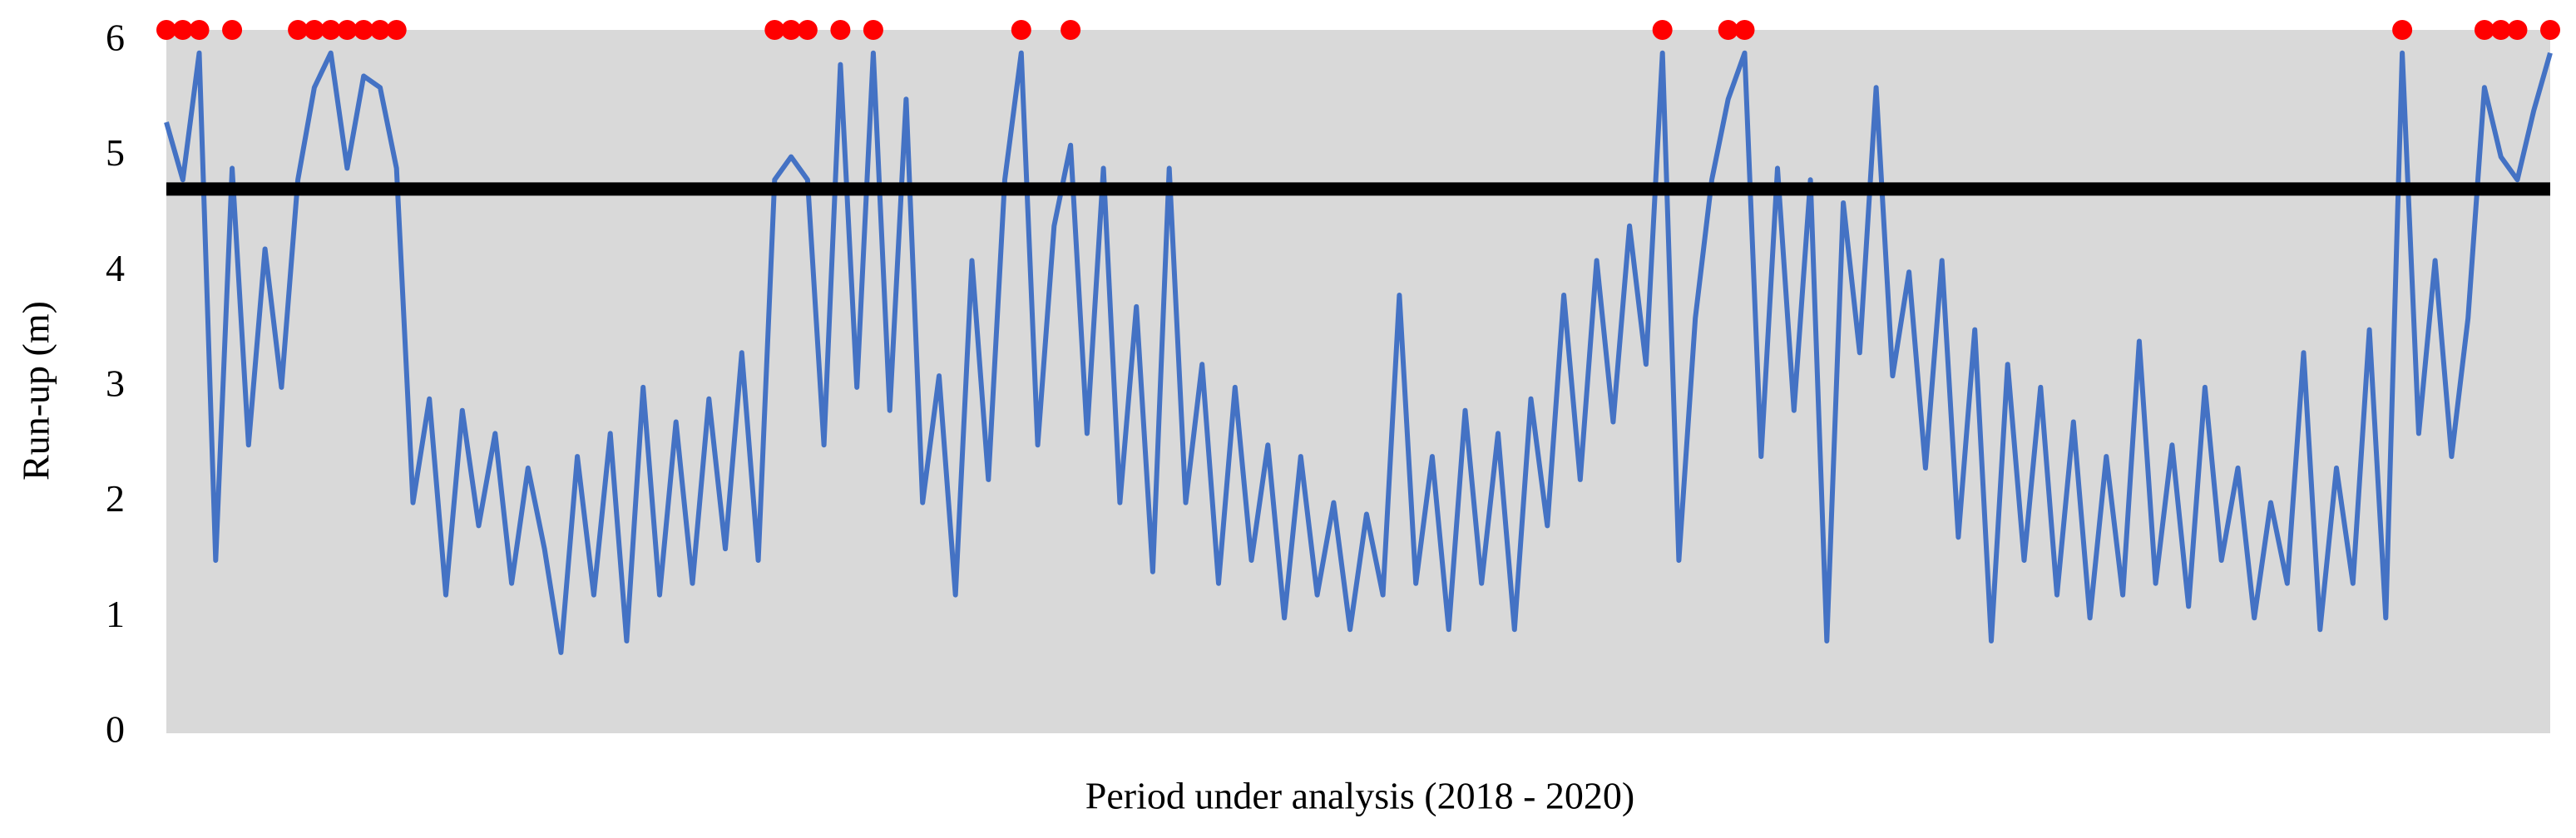  What do you see at coordinates (115, 730) in the screenshot?
I see `y-tick-label: 0` at bounding box center [115, 730].